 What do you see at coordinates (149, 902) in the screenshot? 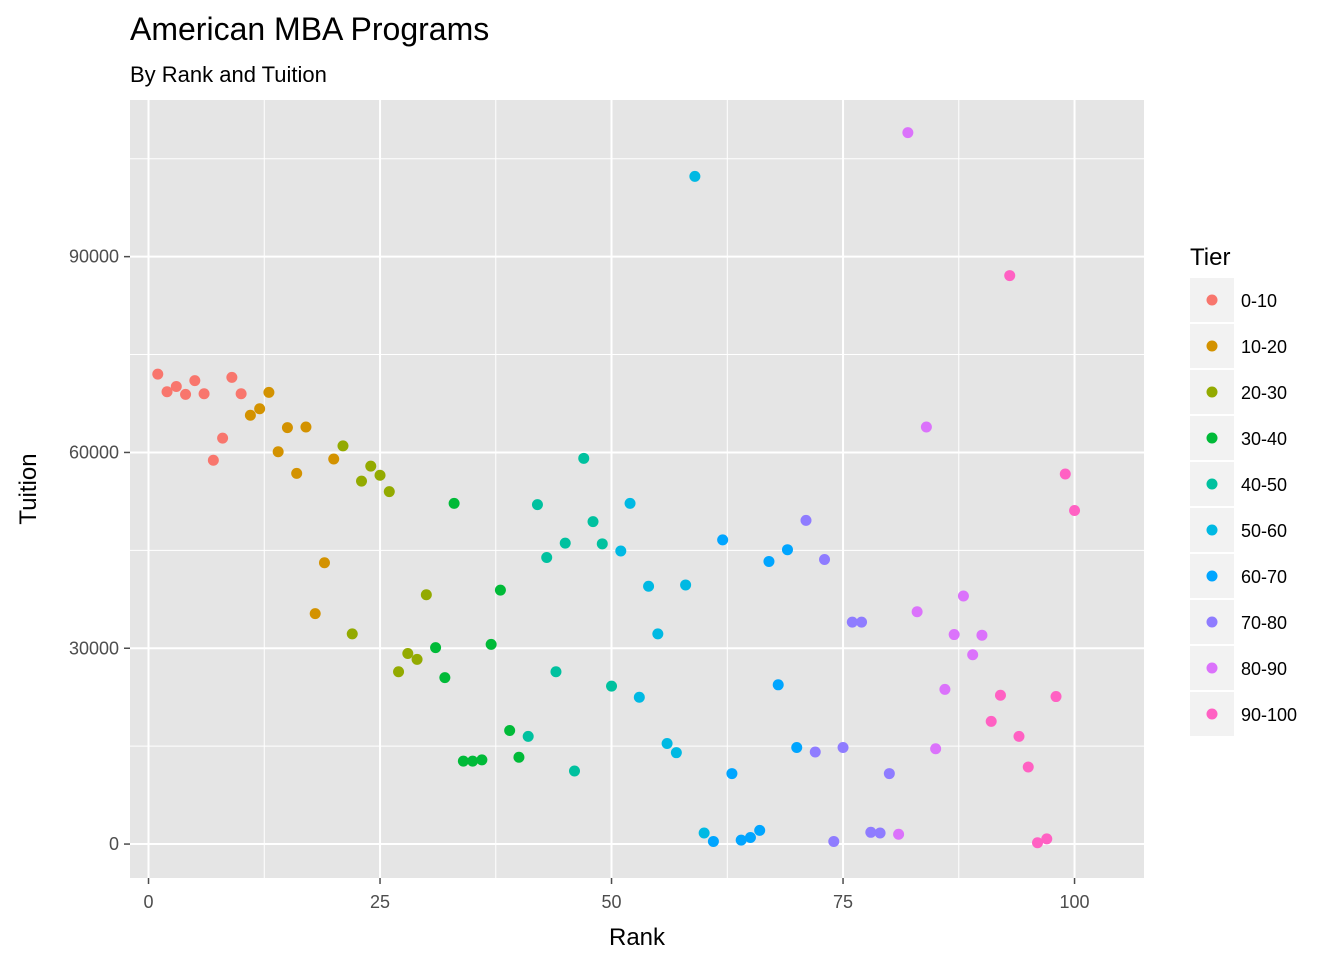
I see `x-tick-label: 0` at bounding box center [149, 902].